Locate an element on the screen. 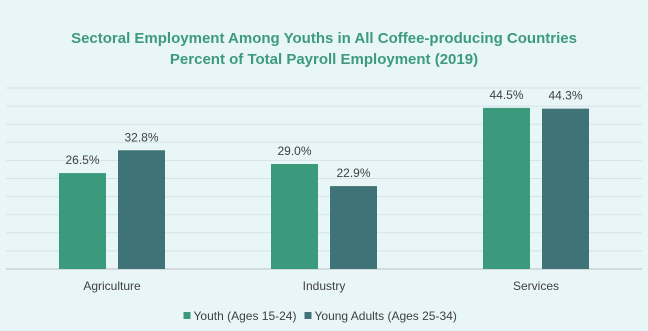 The width and height of the screenshot is (648, 331). x-tick-label: Agriculture is located at coordinates (112, 286).